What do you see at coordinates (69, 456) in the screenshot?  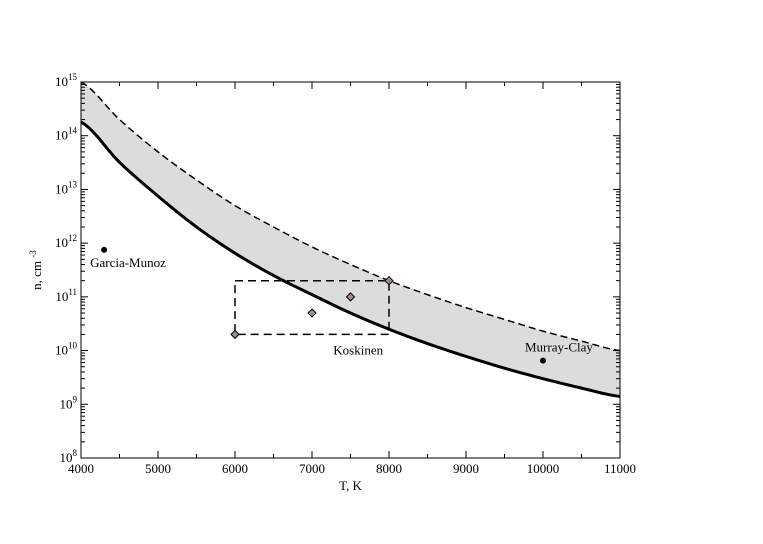 I see `y-tick-label: 10⁸` at bounding box center [69, 456].